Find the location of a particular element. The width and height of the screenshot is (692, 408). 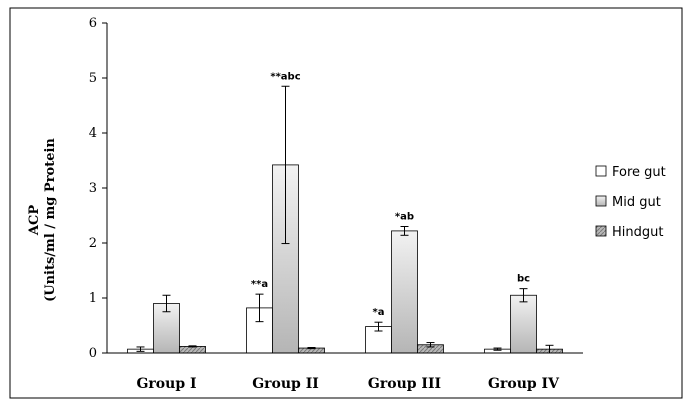

x-axis-labels: Group I Group II Group III Group IV is located at coordinates (348, 384).